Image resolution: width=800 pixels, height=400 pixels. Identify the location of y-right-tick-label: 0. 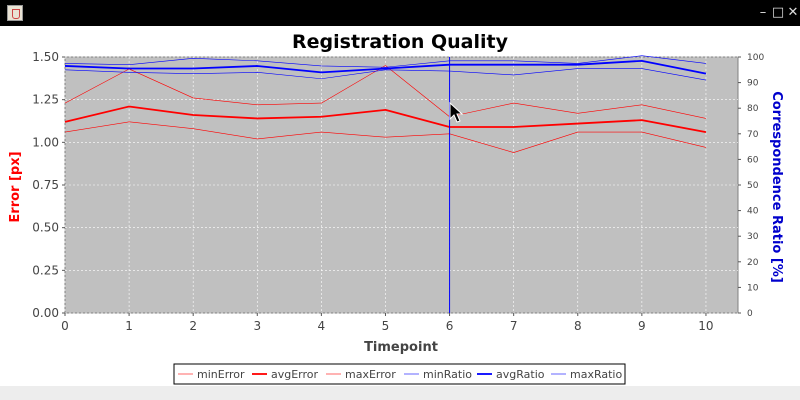
(750, 314).